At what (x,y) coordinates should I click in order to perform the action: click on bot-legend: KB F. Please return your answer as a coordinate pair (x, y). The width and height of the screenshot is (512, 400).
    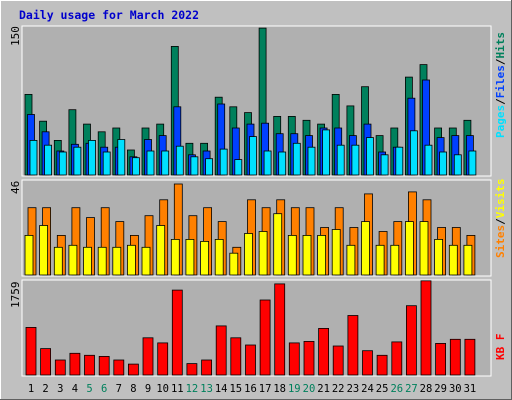
    Looking at the image, I should click on (500, 347).